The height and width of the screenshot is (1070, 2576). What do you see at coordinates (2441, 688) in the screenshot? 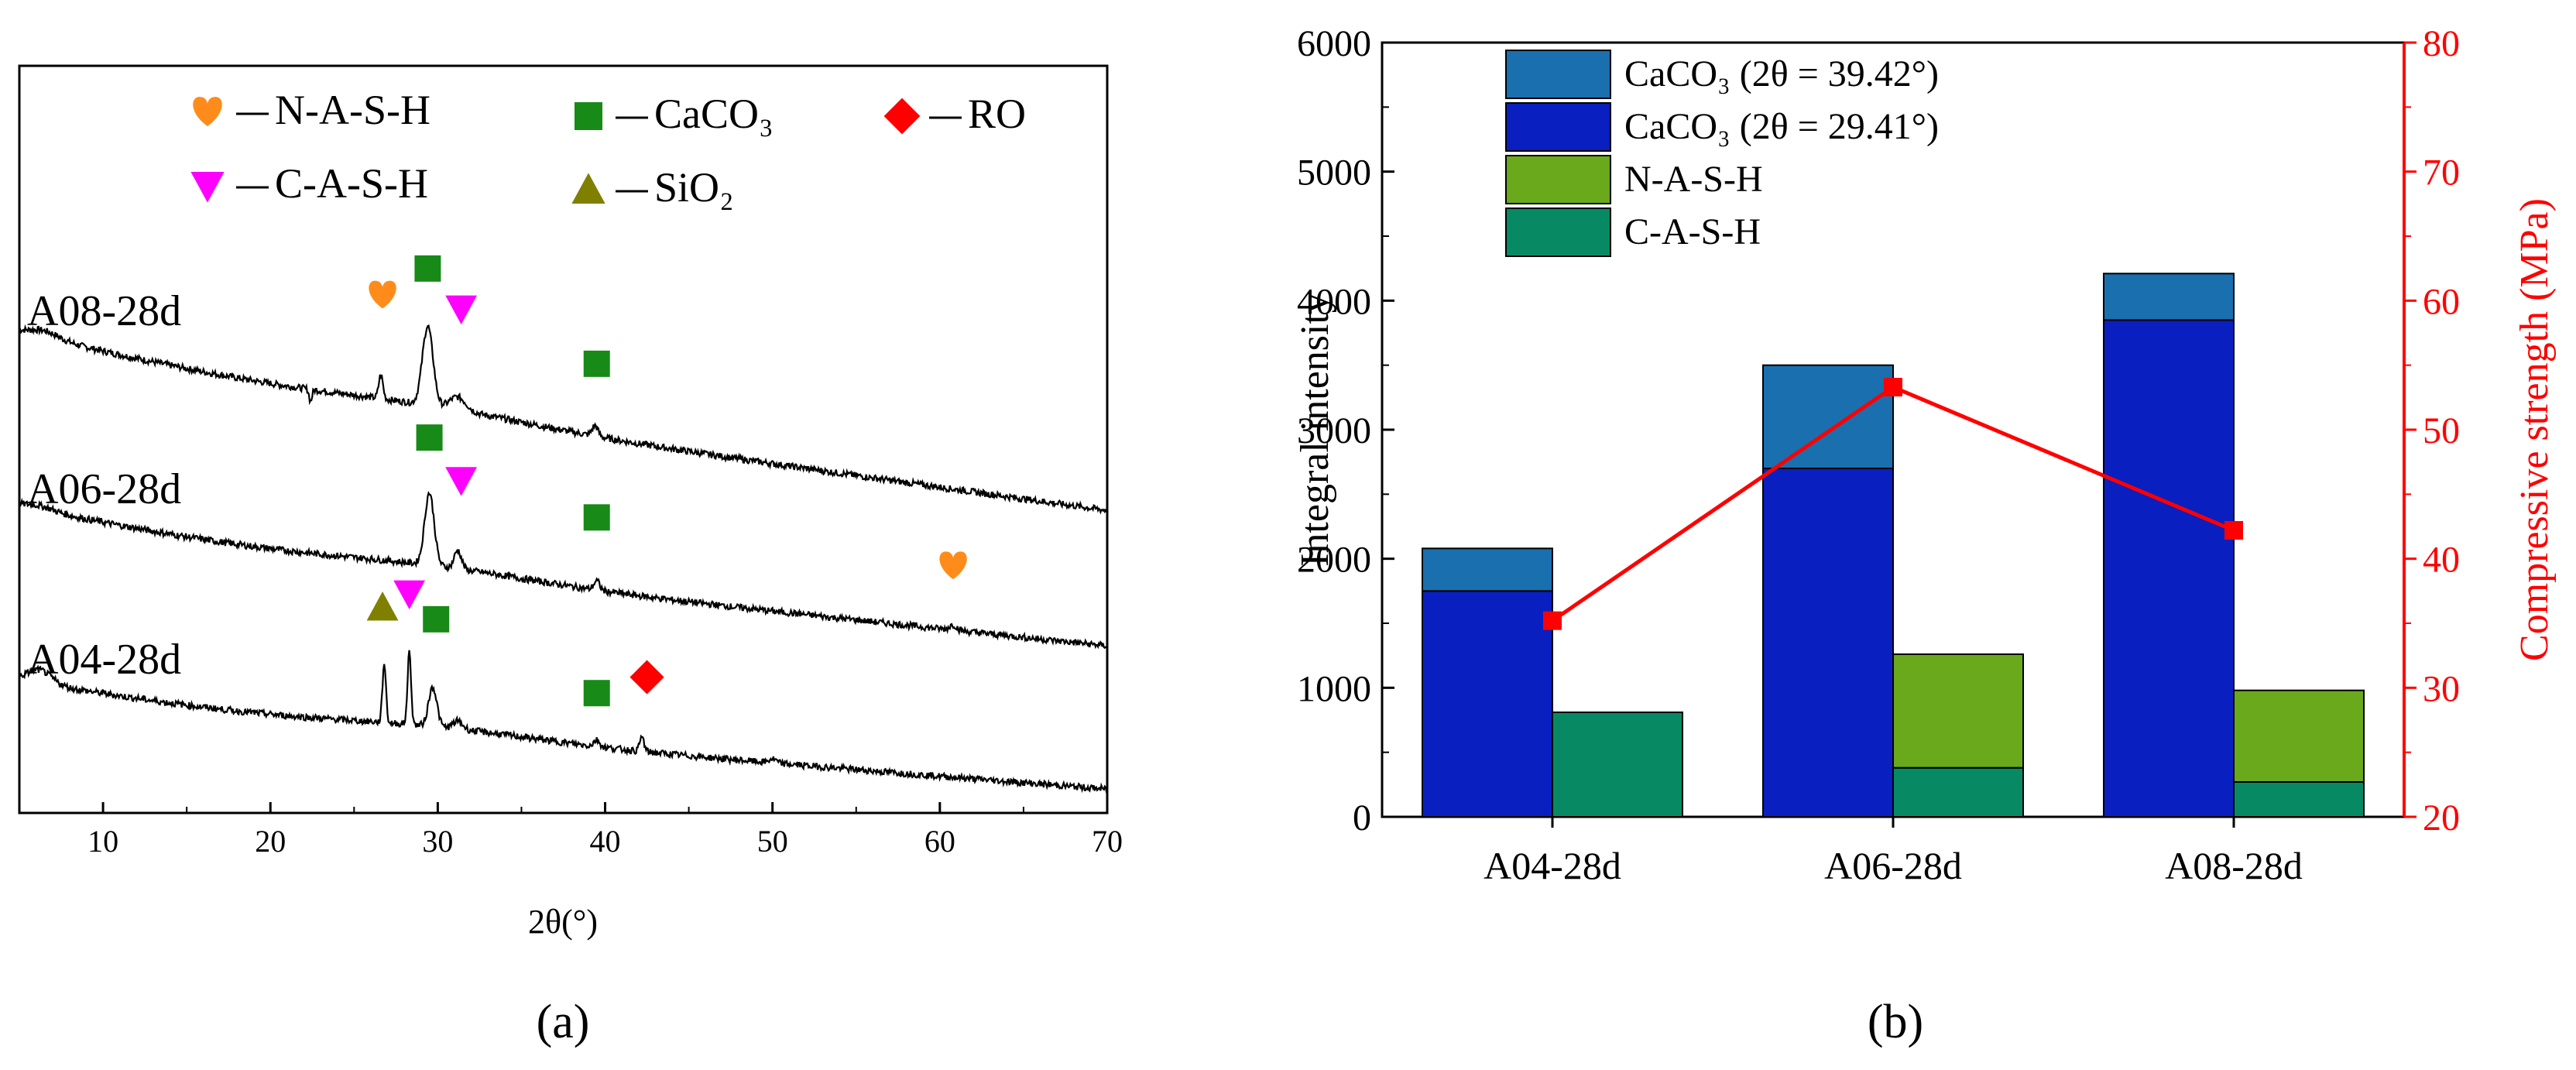
I see `panel-b-y2-tick-label: 30` at bounding box center [2441, 688].